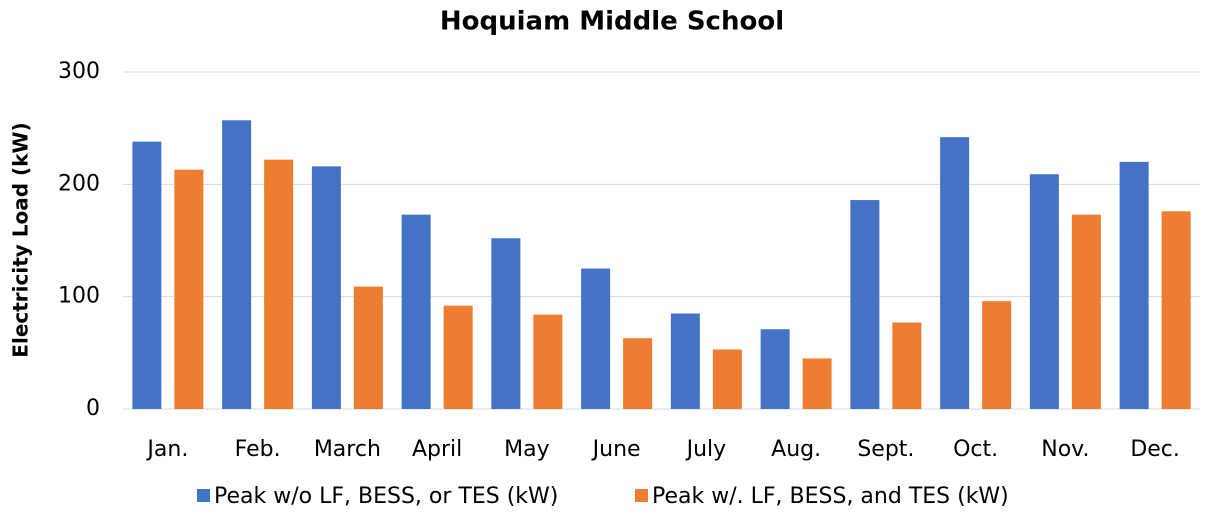 The height and width of the screenshot is (522, 1205). What do you see at coordinates (258, 449) in the screenshot?
I see `x-tick-label: Feb.` at bounding box center [258, 449].